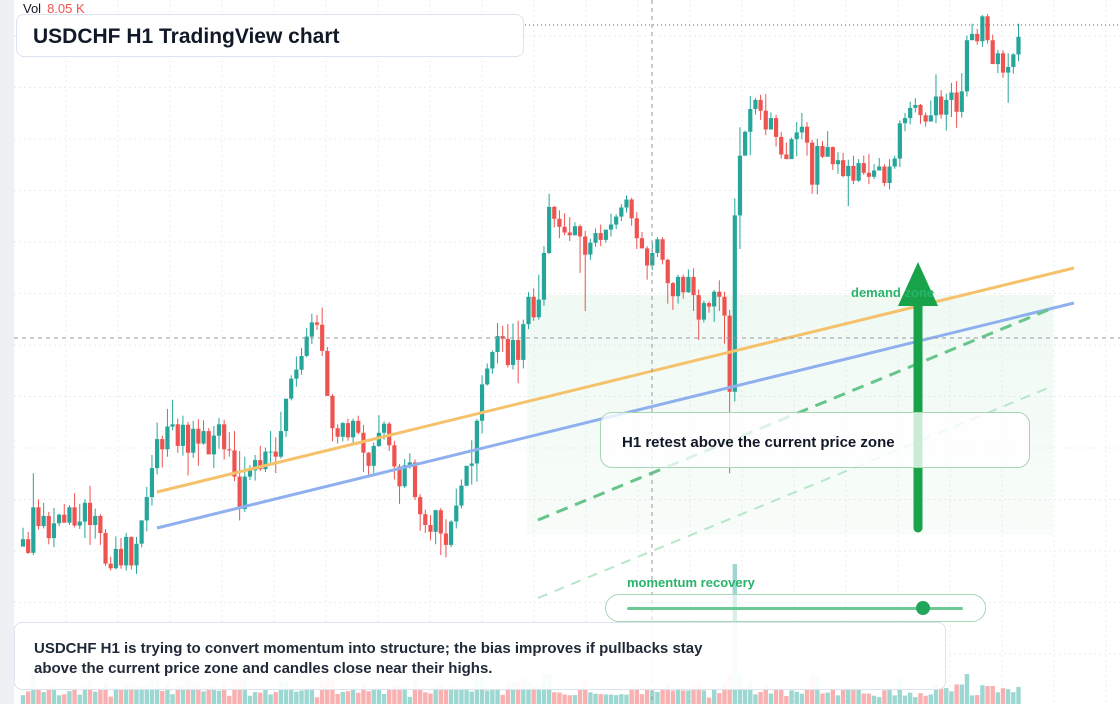  What do you see at coordinates (758, 442) in the screenshot?
I see `retest-callout-text: H1 retest above the current price zone` at bounding box center [758, 442].